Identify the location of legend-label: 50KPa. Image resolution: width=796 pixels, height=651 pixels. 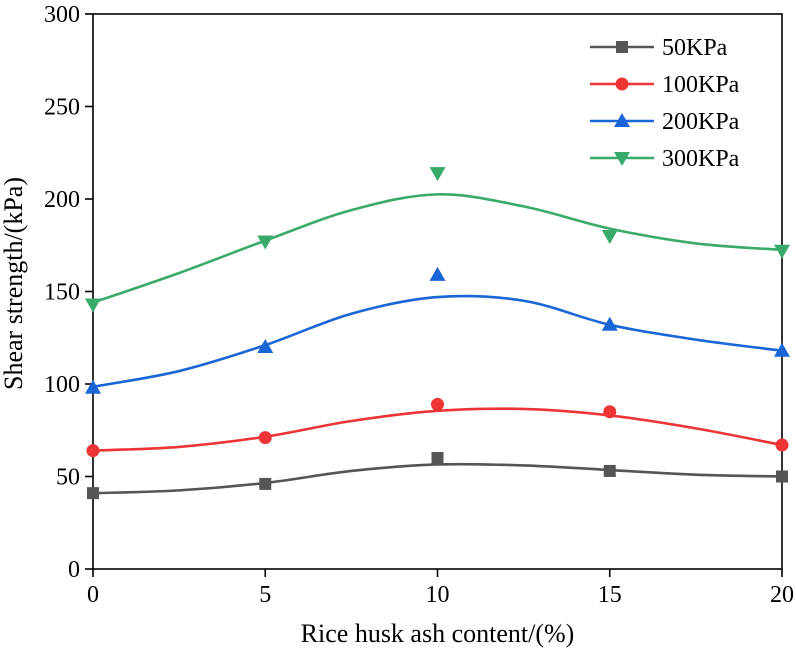
(695, 48).